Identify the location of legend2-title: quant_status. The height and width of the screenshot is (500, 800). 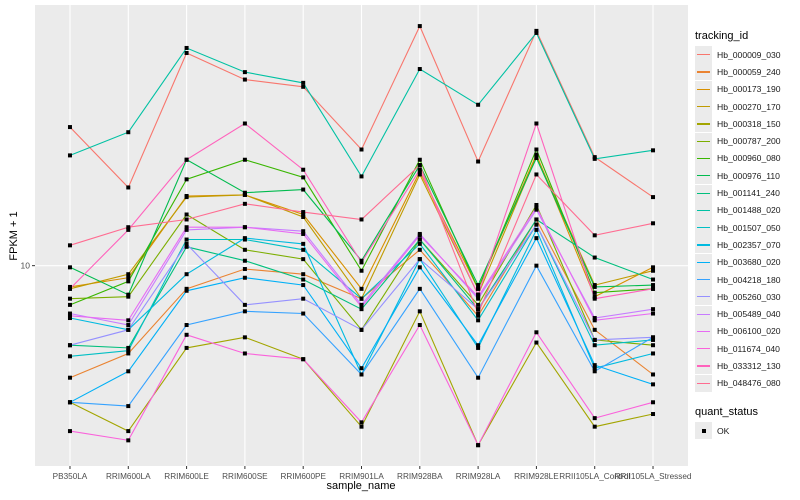
(726, 412).